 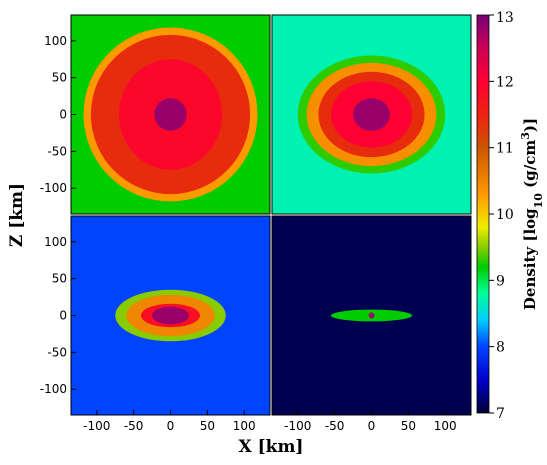 I want to click on colorbar-tick-label: 11, so click(x=505, y=149).